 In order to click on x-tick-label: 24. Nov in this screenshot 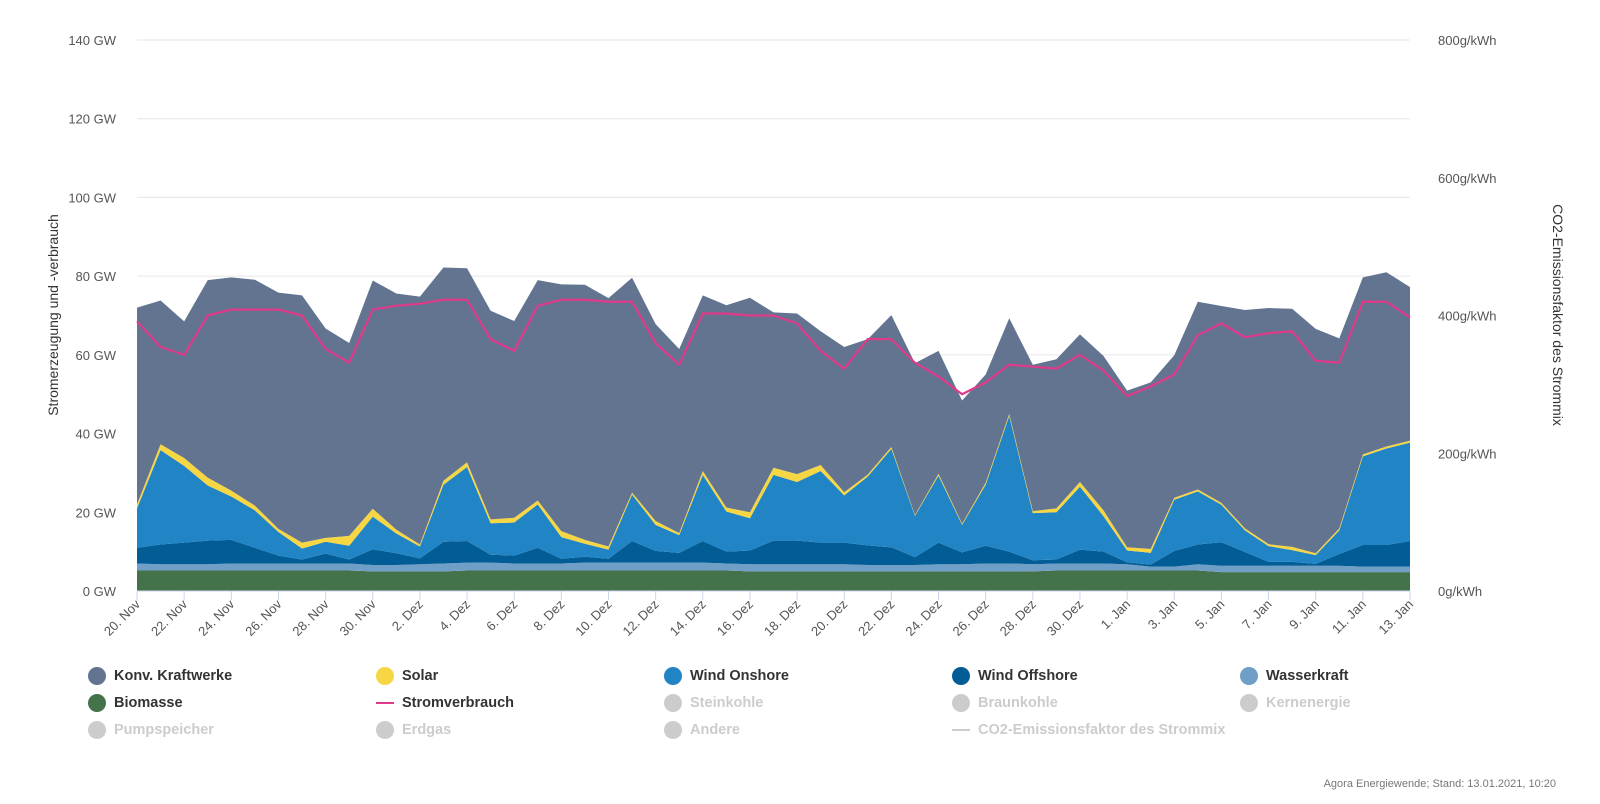, I will do `click(216, 617)`.